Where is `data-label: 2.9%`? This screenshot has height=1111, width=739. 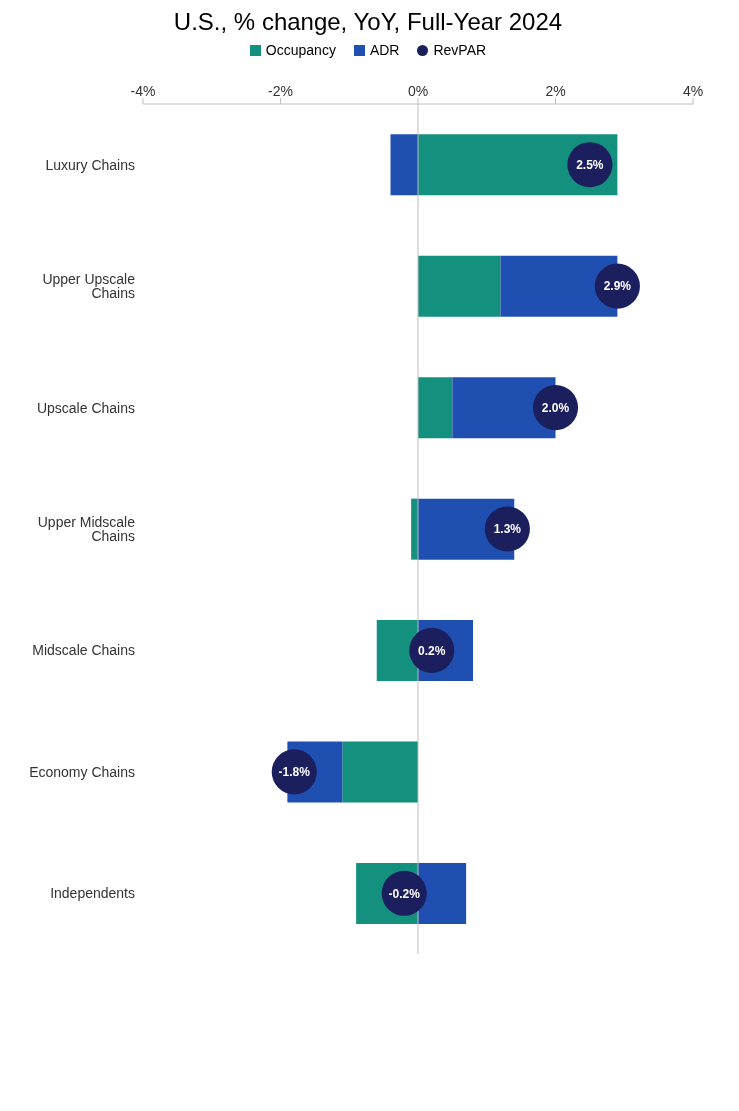
data-label: 2.9% is located at coordinates (617, 286).